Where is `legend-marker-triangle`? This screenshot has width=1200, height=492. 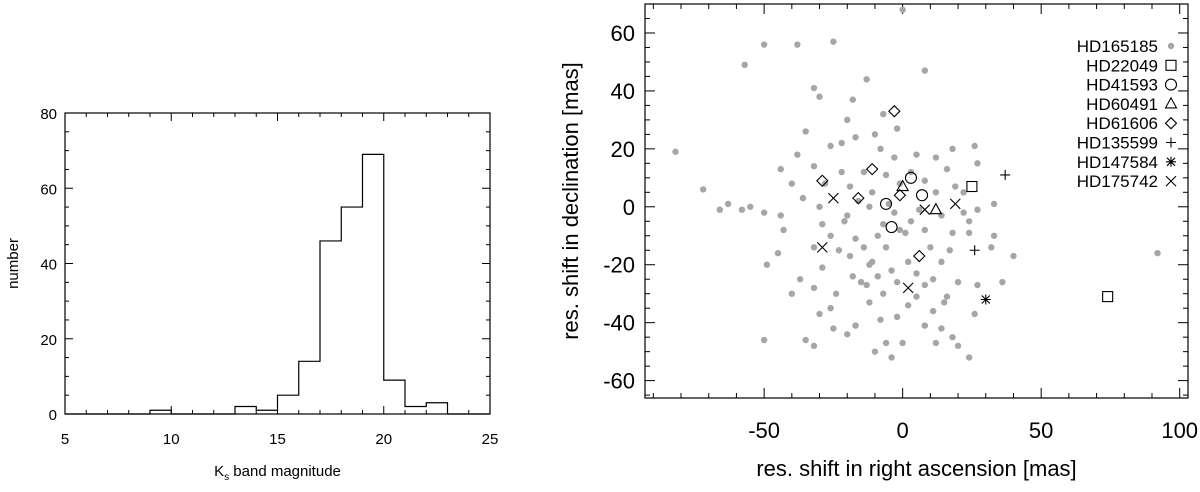 legend-marker-triangle is located at coordinates (1171, 102).